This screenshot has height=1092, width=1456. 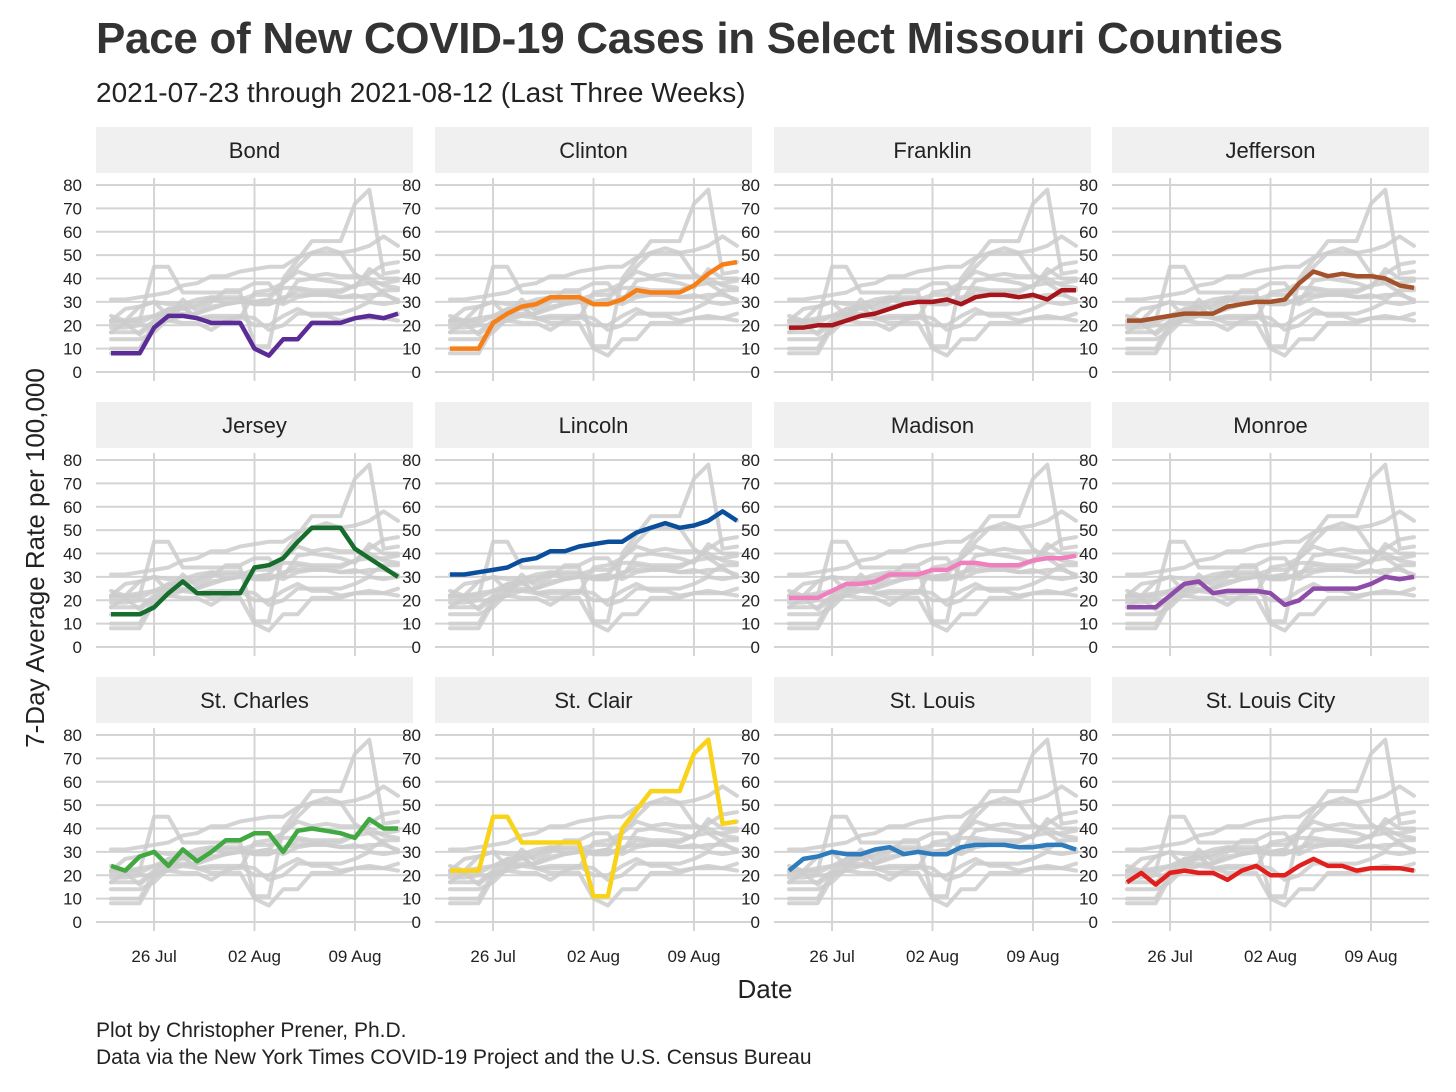 I want to click on strip-st-louis-city, so click(x=1270, y=700).